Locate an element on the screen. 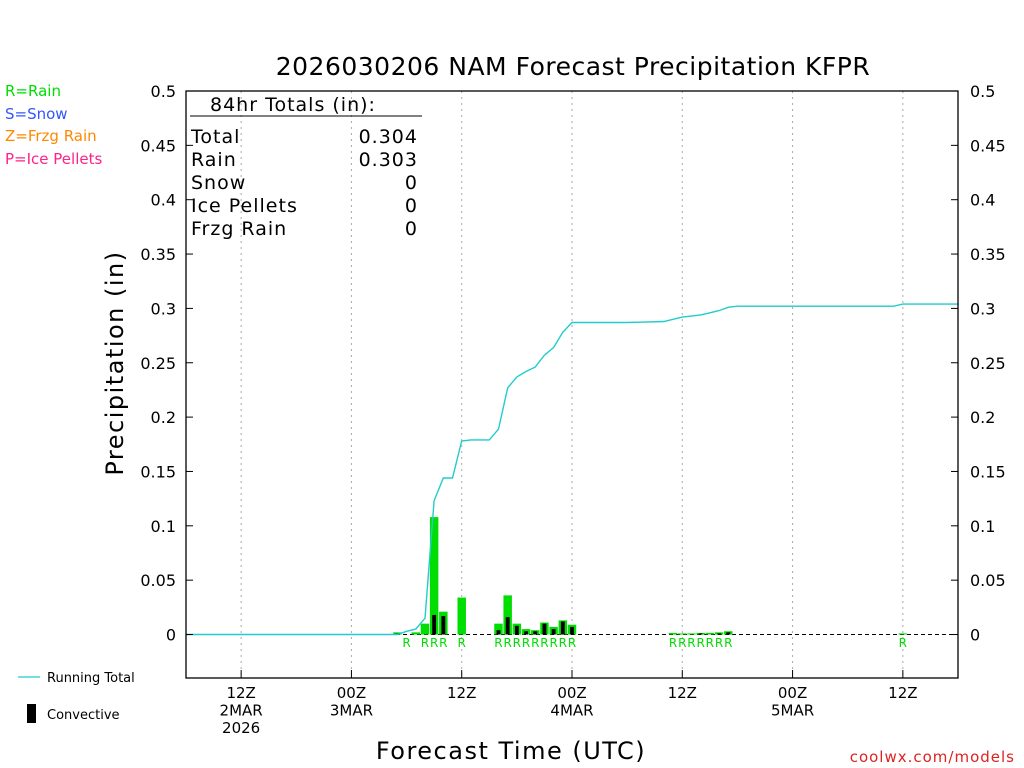  y-tick-label-right: 0.25 is located at coordinates (988, 363).